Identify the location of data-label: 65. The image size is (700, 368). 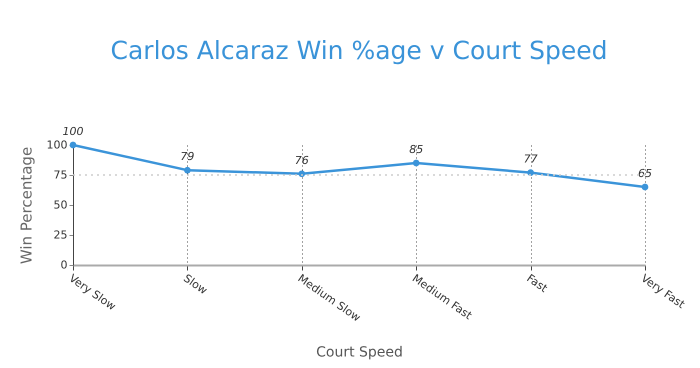
(645, 173).